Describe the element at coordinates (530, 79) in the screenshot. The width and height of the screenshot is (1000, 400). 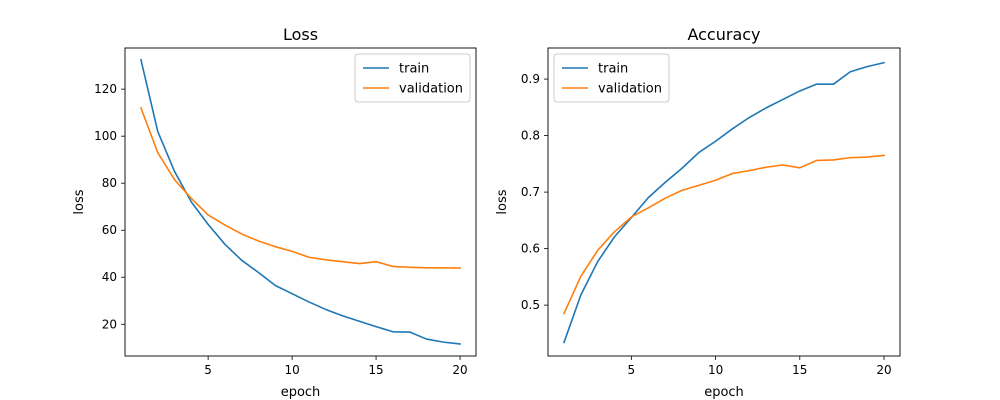
I see `accuracy-y-tick-label: 0.9` at that location.